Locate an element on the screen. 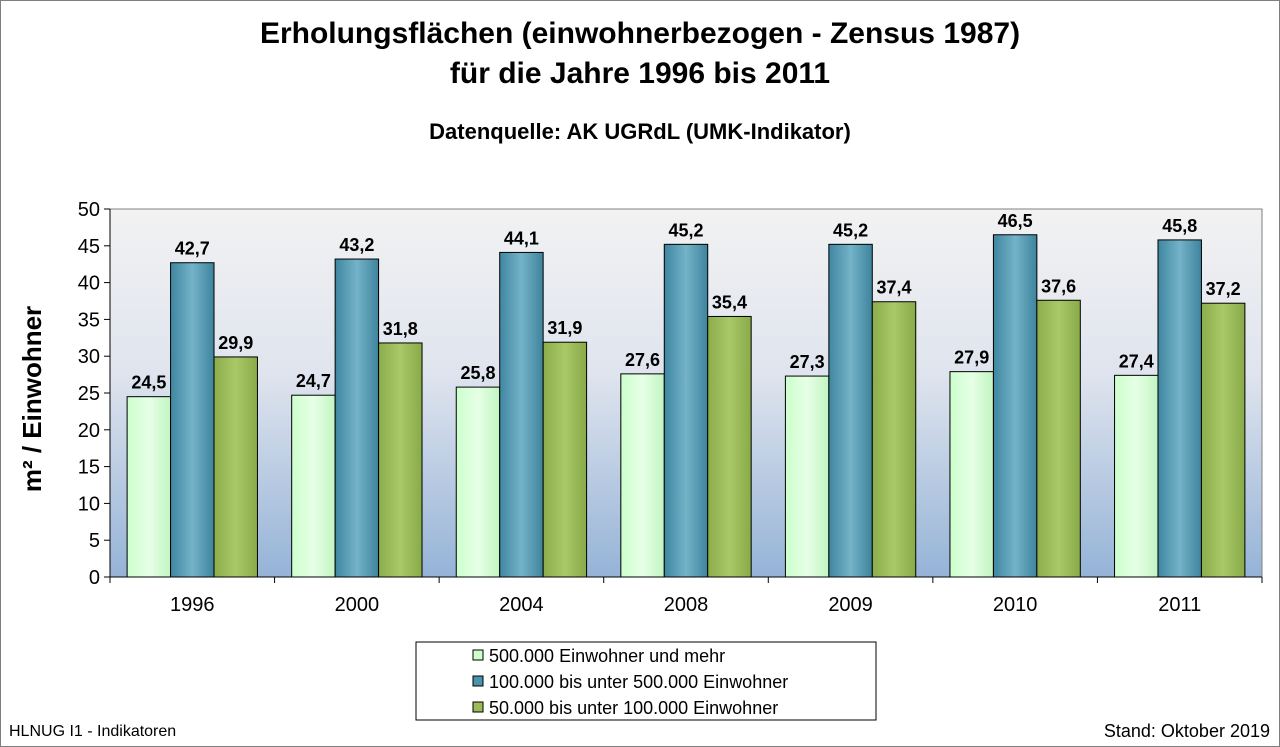  data-label-2004-series-2: 31,9 is located at coordinates (564, 328).